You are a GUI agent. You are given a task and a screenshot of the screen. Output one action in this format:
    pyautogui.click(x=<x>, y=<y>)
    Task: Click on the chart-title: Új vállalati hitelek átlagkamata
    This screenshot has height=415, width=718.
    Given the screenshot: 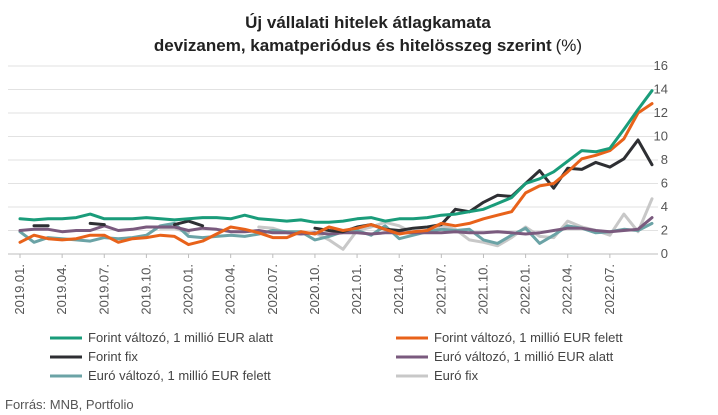 What is the action you would take?
    pyautogui.click(x=368, y=22)
    